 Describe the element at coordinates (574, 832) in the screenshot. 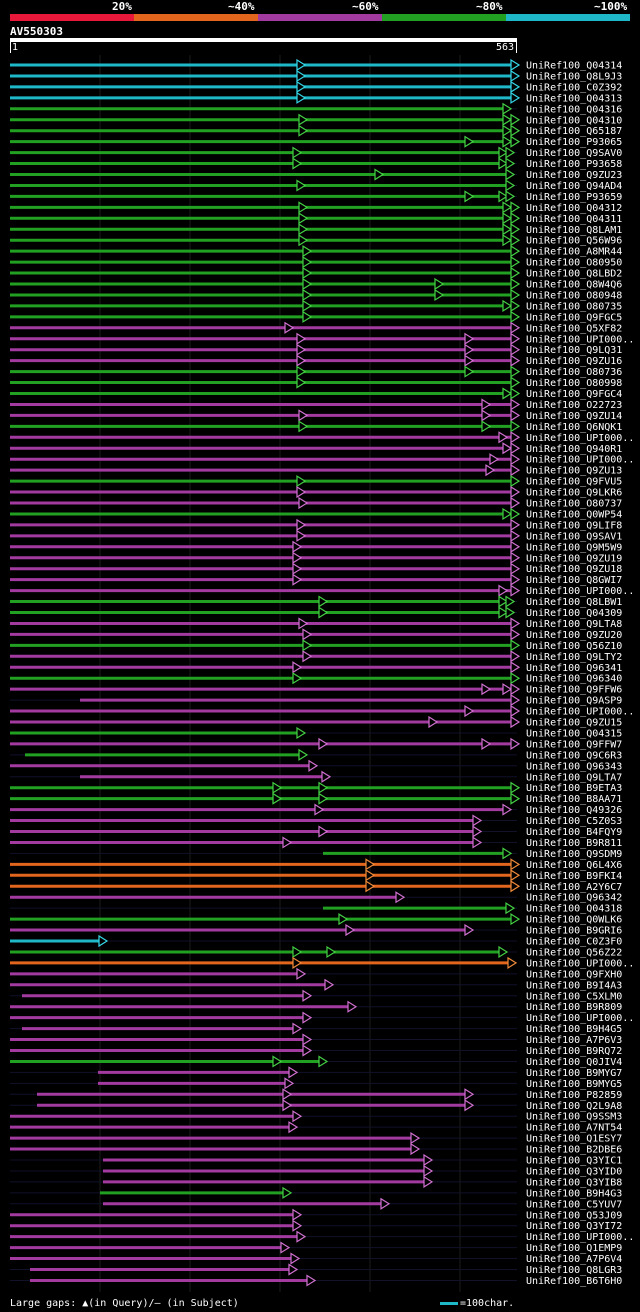

I see `hit-label: UniRef100_B4FQY9` at that location.